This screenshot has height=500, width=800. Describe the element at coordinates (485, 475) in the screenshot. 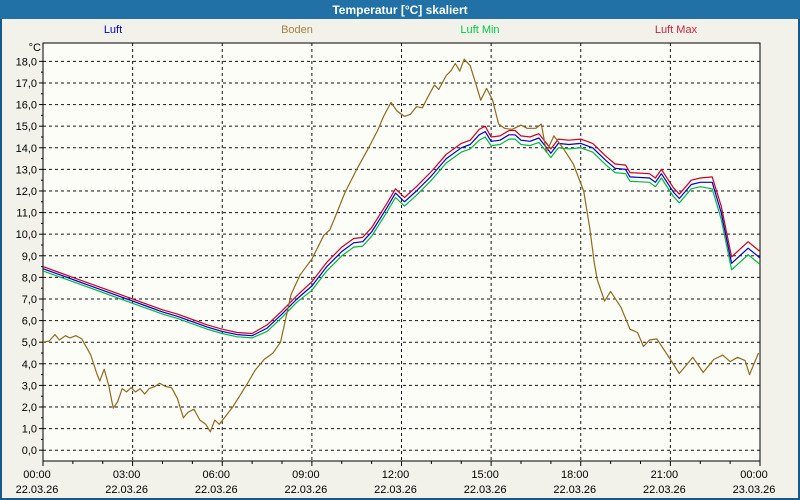

I see `x-tick-time-label: 15:00` at that location.